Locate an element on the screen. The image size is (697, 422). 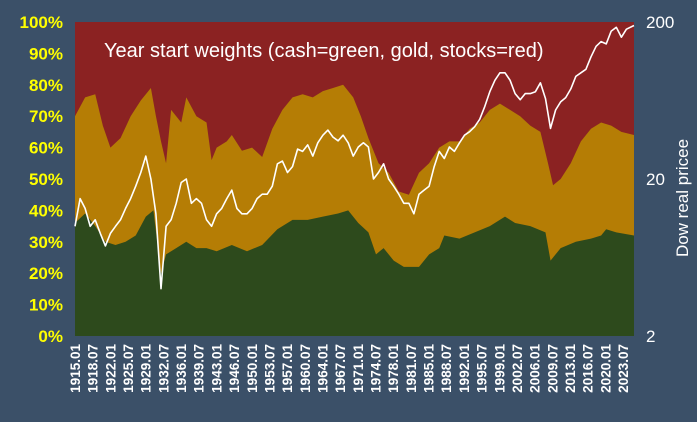
x-tick-label: 1995.07 is located at coordinates (482, 368).